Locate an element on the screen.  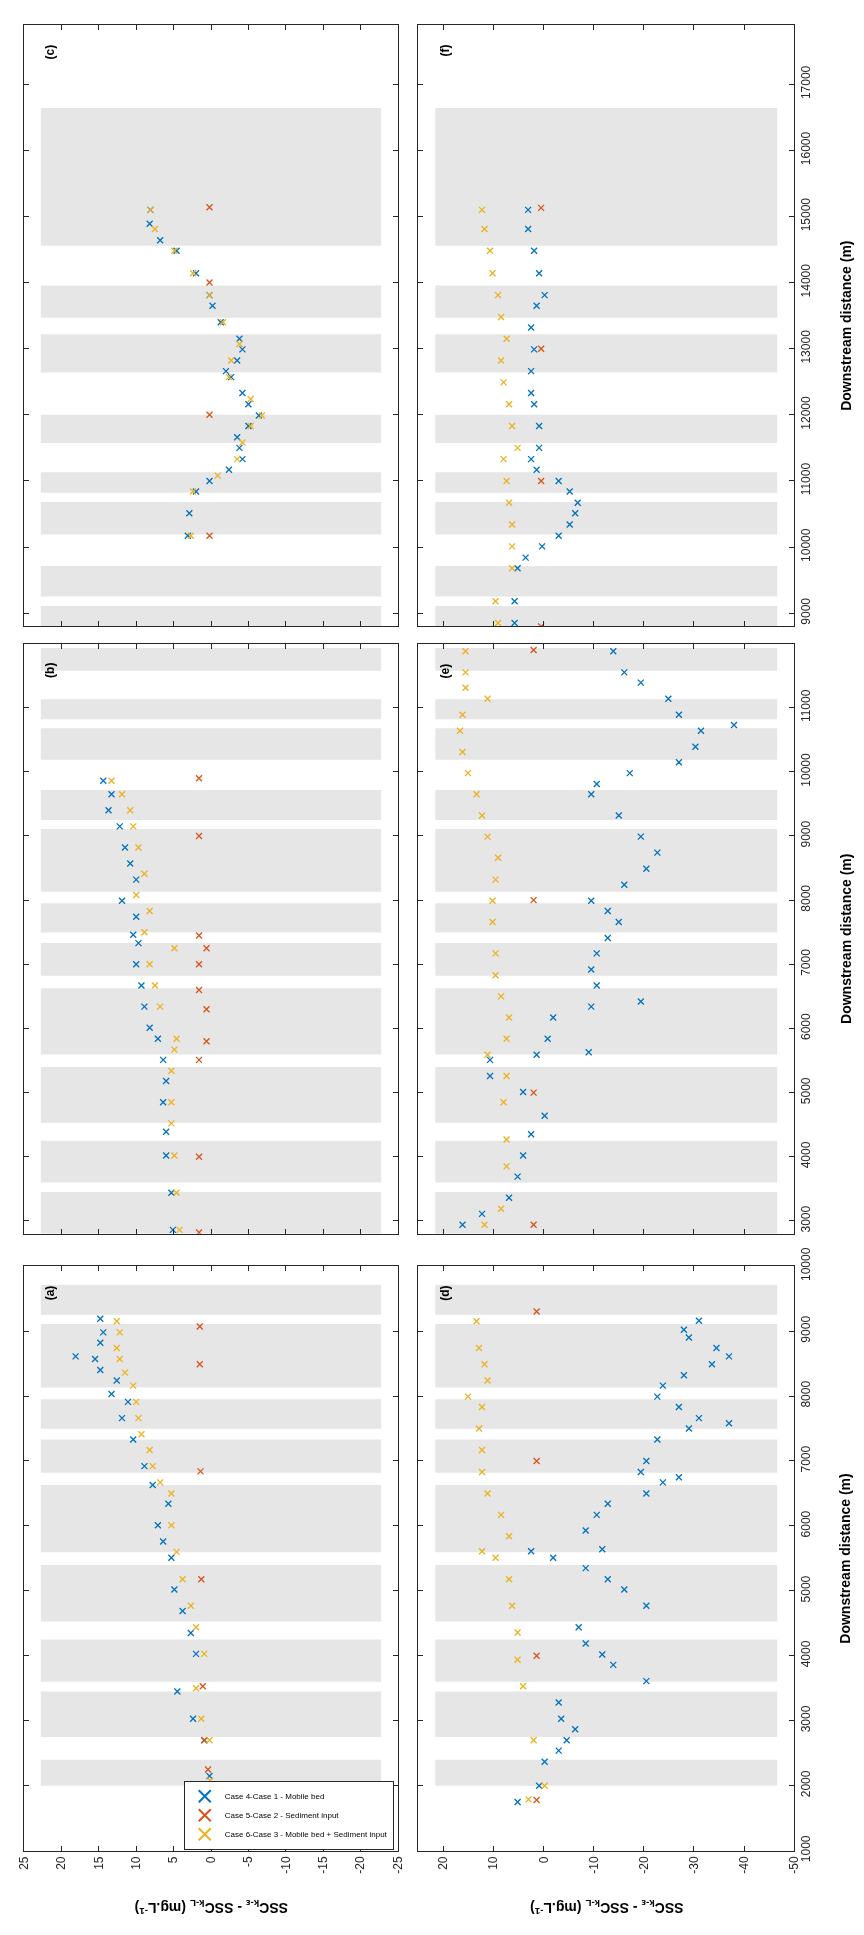
y-tick-label: 2000 is located at coordinates (805, 1784).